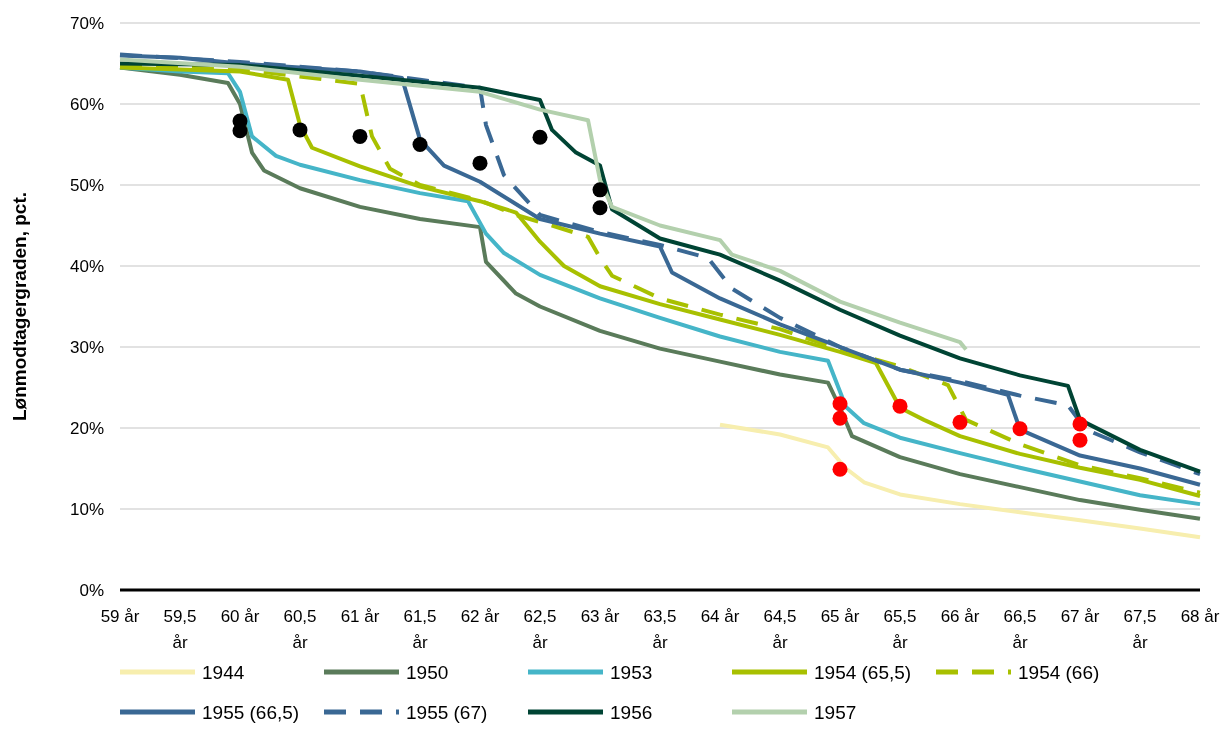  What do you see at coordinates (427, 672) in the screenshot?
I see `legend-label: 1950` at bounding box center [427, 672].